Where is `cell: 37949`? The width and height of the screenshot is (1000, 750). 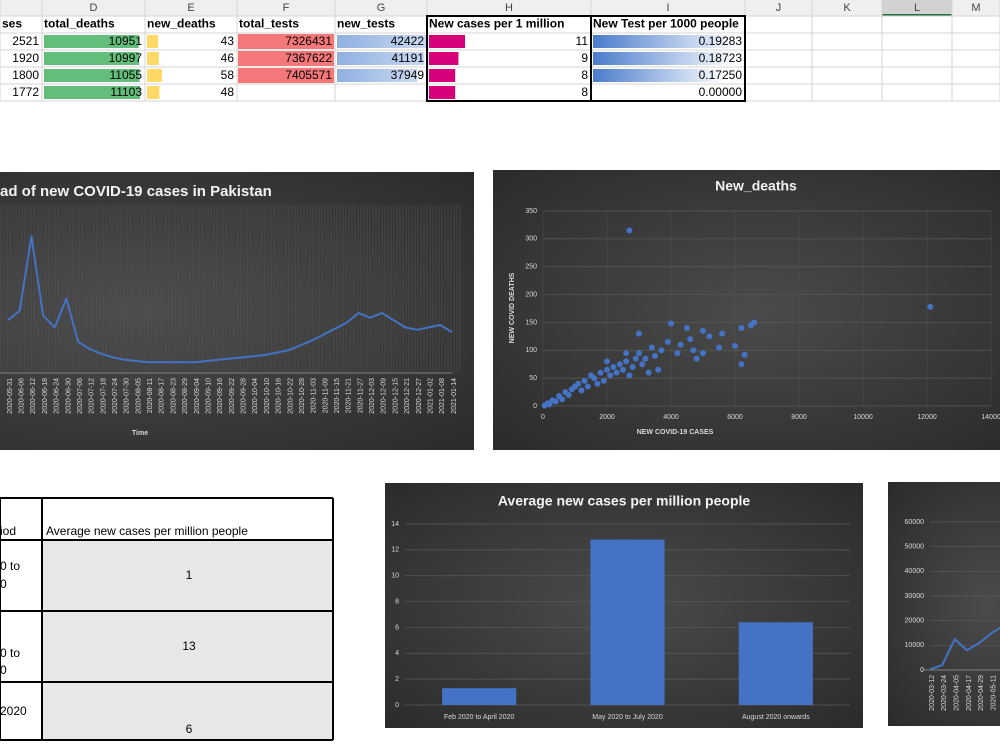 cell: 37949 is located at coordinates (408, 75).